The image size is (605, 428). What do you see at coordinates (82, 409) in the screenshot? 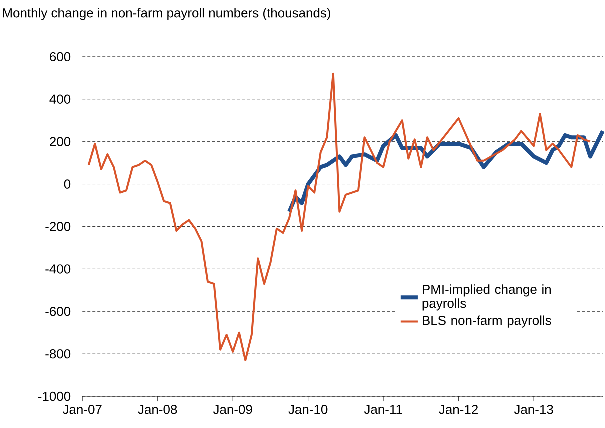
I see `x-tick-label: Jan-07` at bounding box center [82, 409].